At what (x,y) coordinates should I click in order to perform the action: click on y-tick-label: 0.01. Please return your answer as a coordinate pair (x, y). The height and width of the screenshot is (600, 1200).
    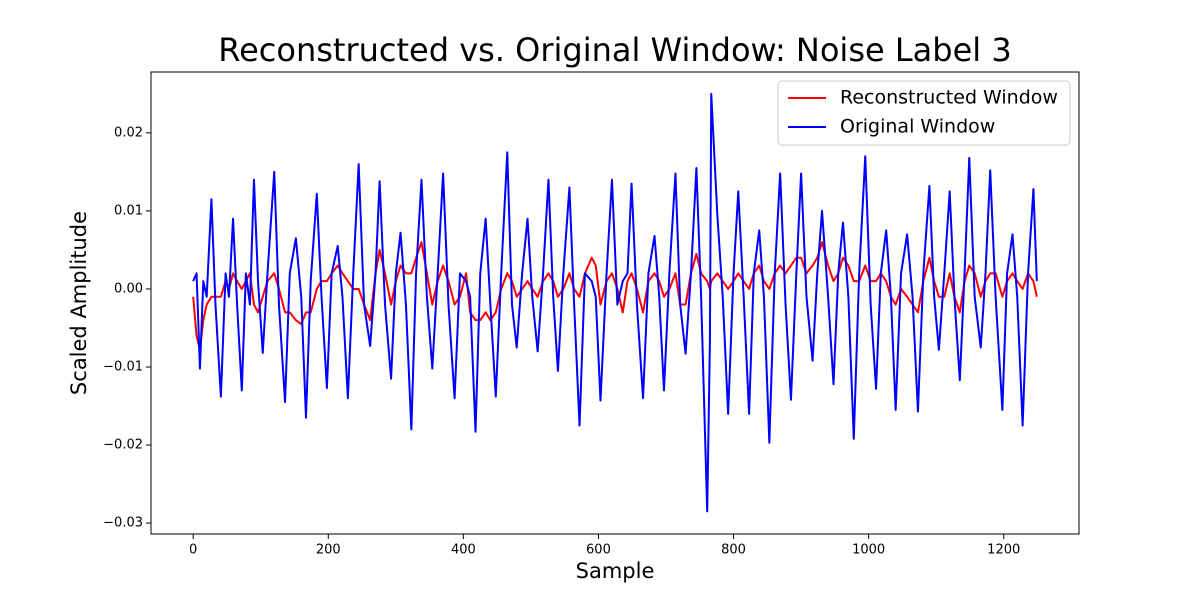
    Looking at the image, I should click on (128, 210).